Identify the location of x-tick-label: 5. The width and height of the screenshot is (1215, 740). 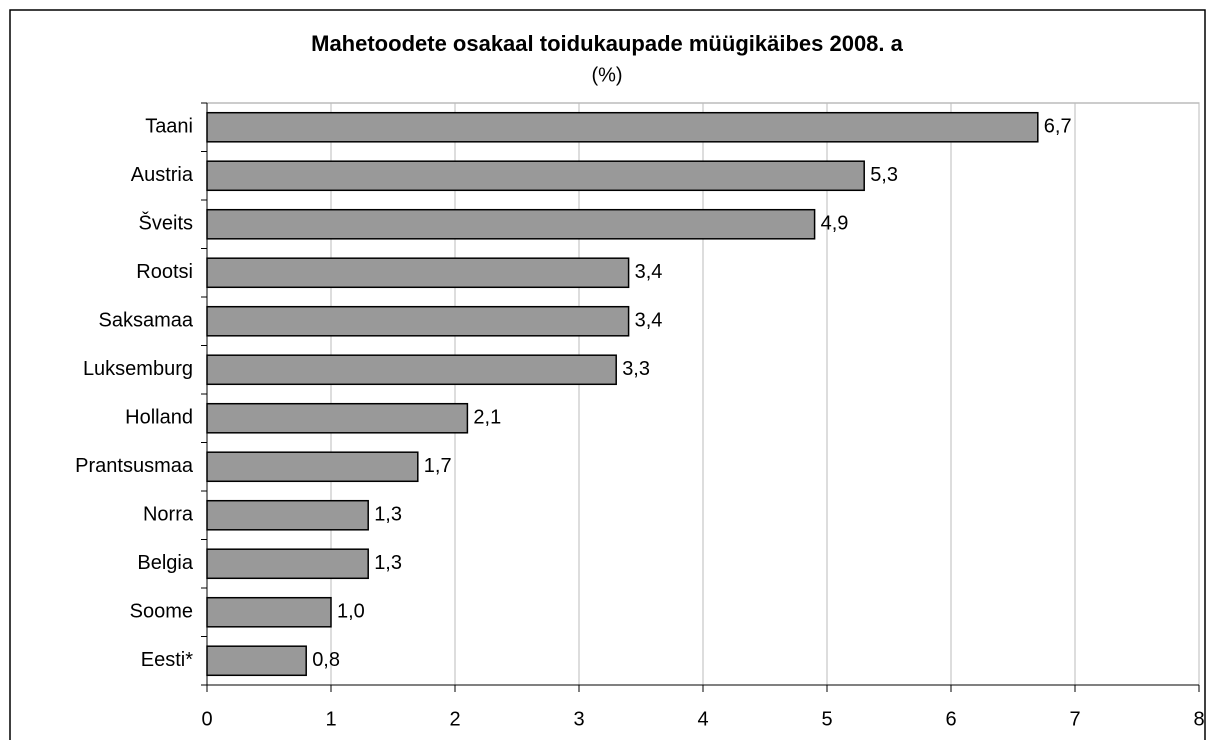
(826, 719).